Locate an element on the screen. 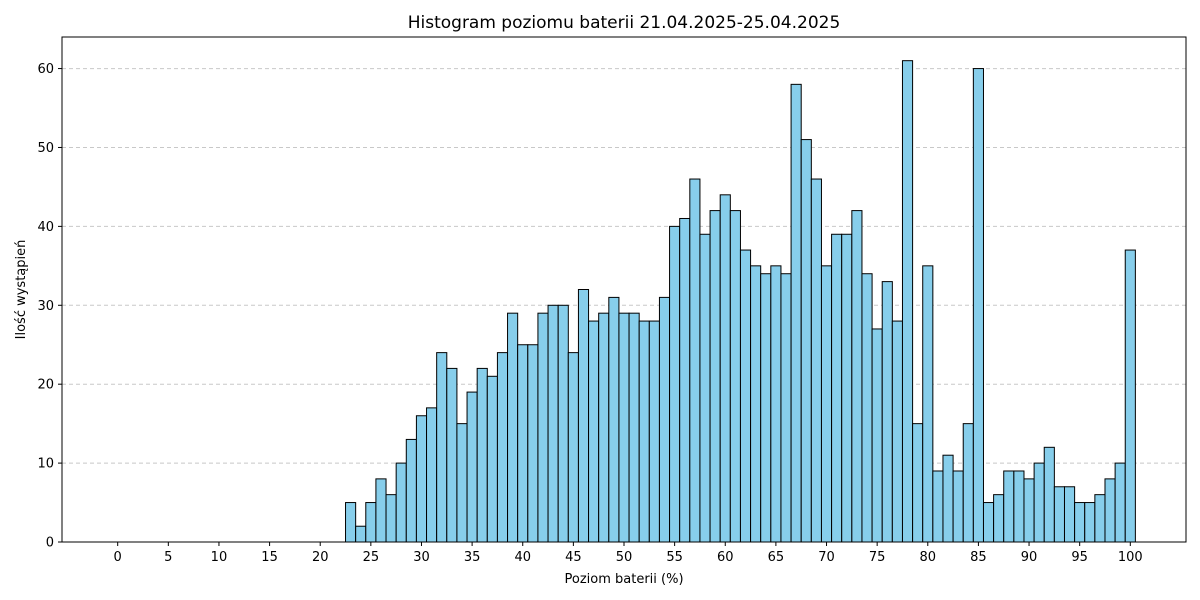 The image size is (1200, 600). x-tick-label: 75 is located at coordinates (877, 557).